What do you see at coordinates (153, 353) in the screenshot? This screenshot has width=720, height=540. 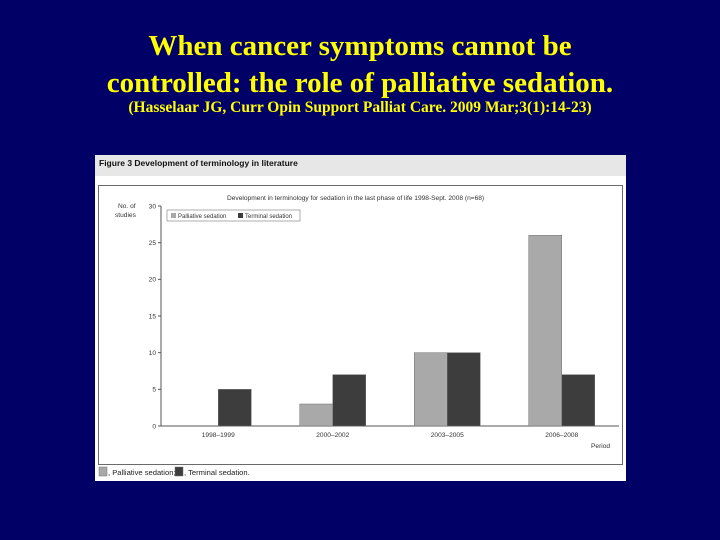 I see `y-tick-label: 10` at bounding box center [153, 353].